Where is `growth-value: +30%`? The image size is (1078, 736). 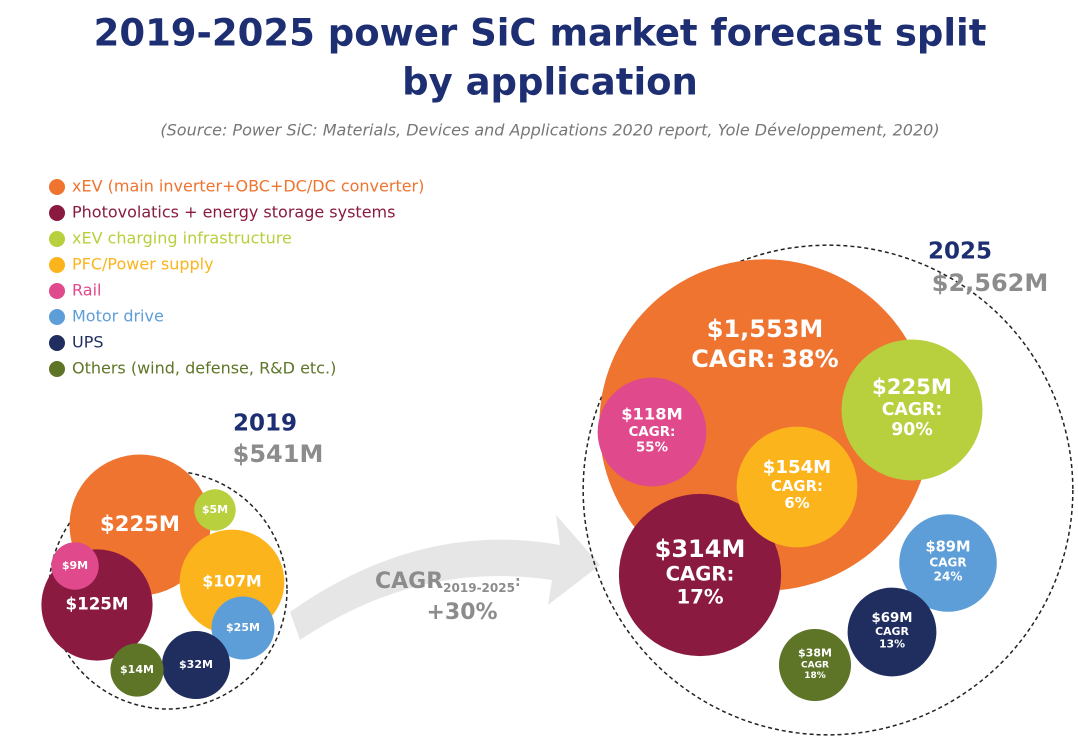 growth-value: +30% is located at coordinates (461, 612).